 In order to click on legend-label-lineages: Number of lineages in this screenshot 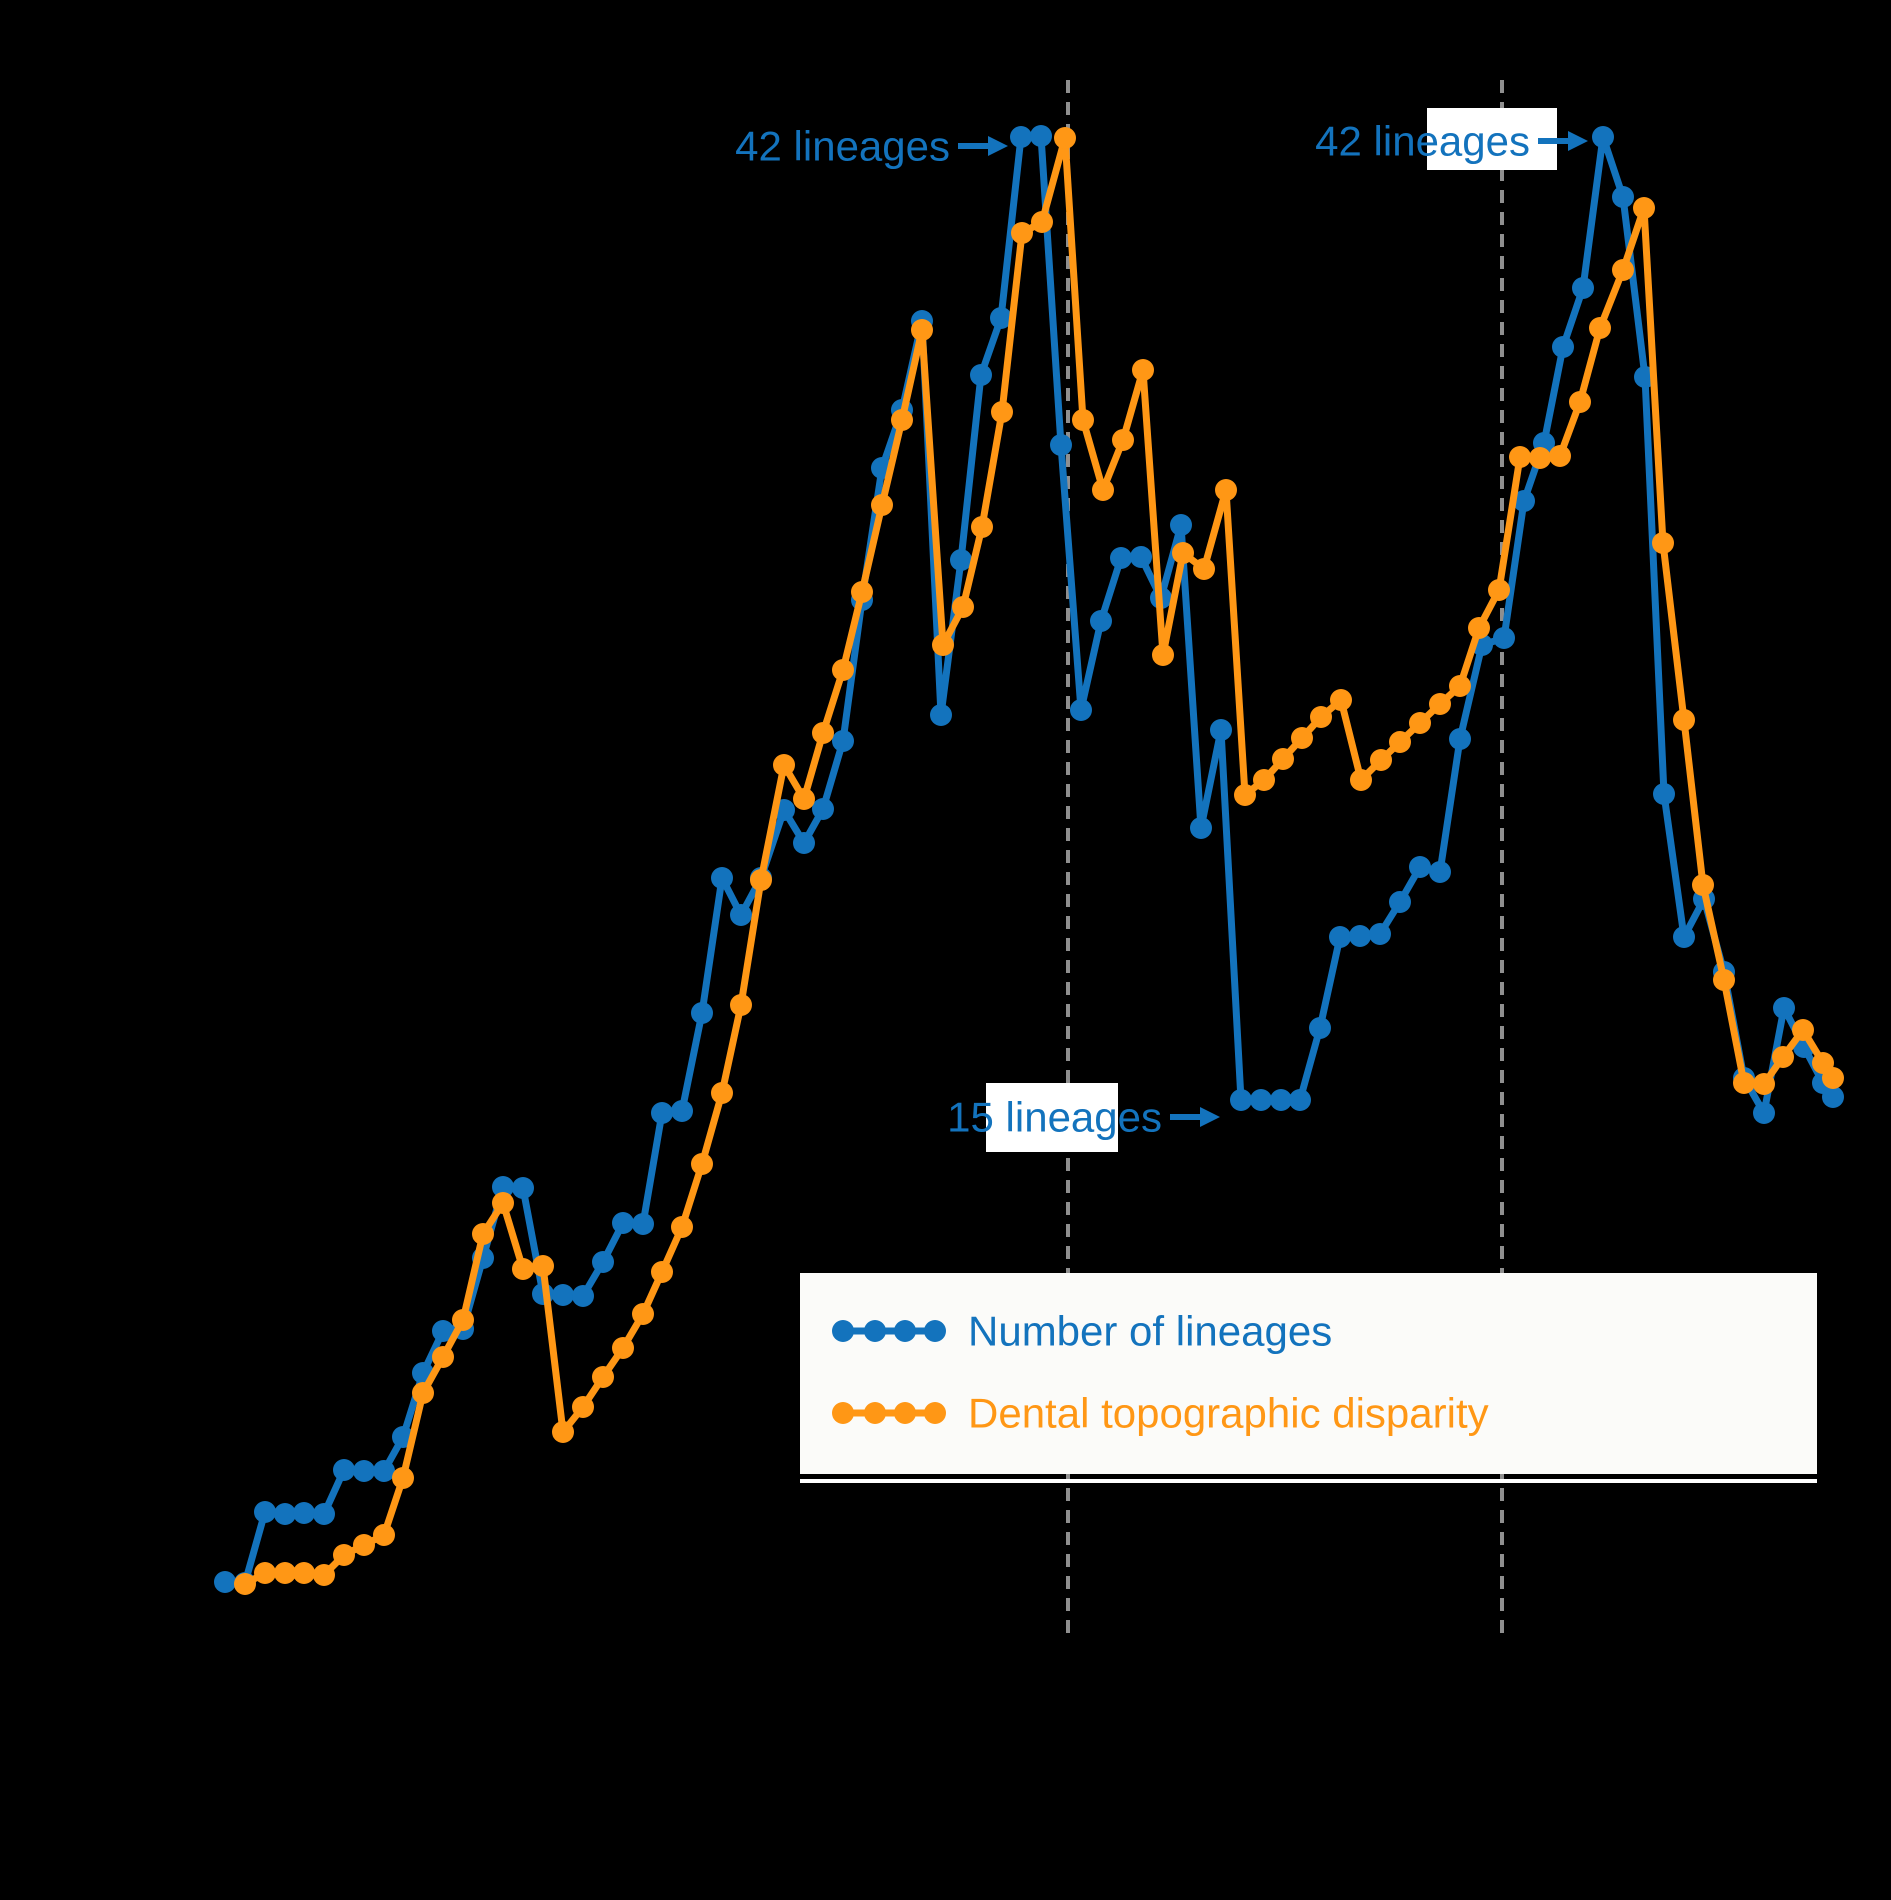, I will do `click(1150, 1331)`.